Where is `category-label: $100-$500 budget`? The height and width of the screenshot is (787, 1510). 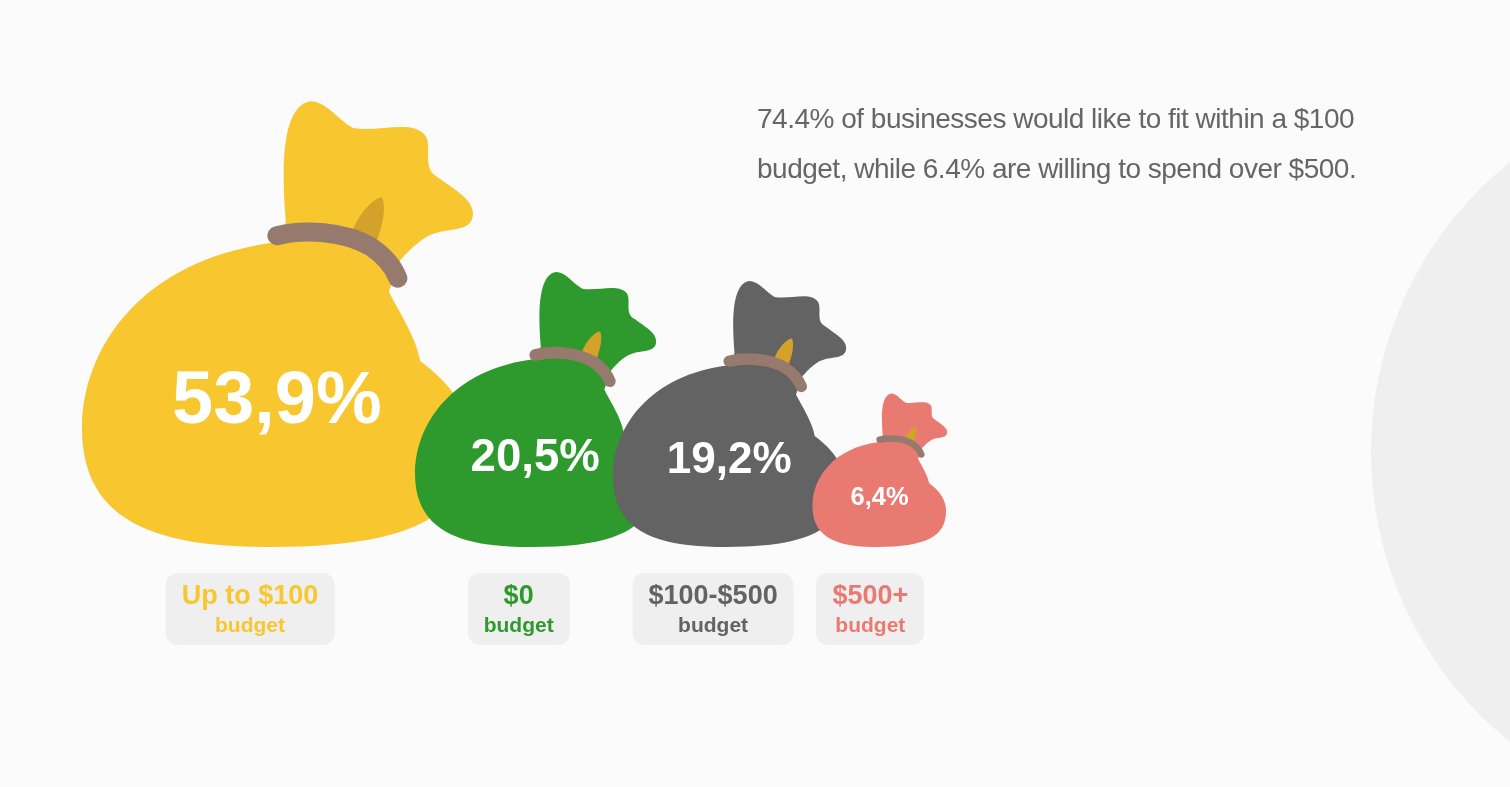
category-label: $100-$500 budget is located at coordinates (713, 608).